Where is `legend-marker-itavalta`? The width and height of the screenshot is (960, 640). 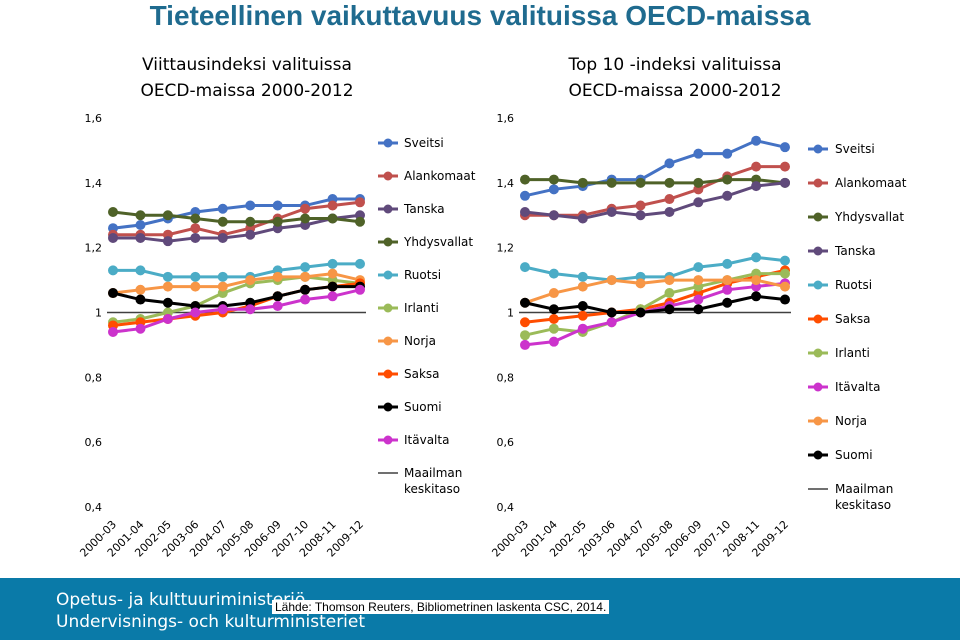
legend-marker-itavalta is located at coordinates (818, 387).